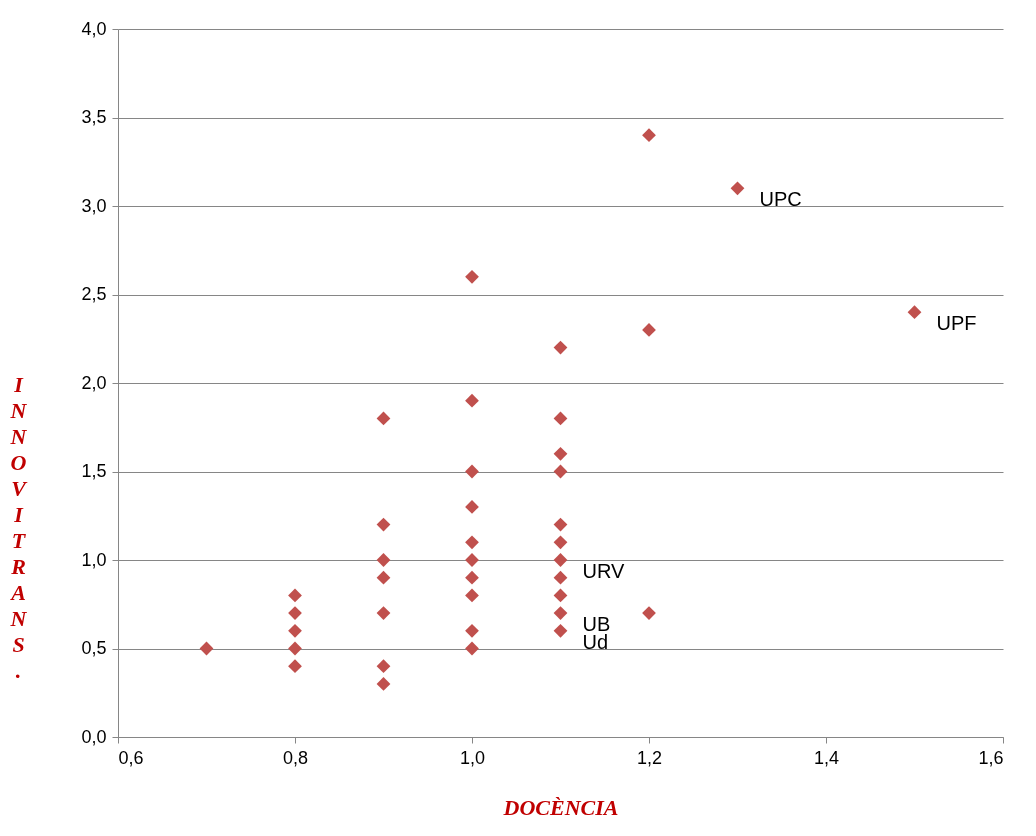  I want to click on text: INNOV I TRANS., so click(18, 527).